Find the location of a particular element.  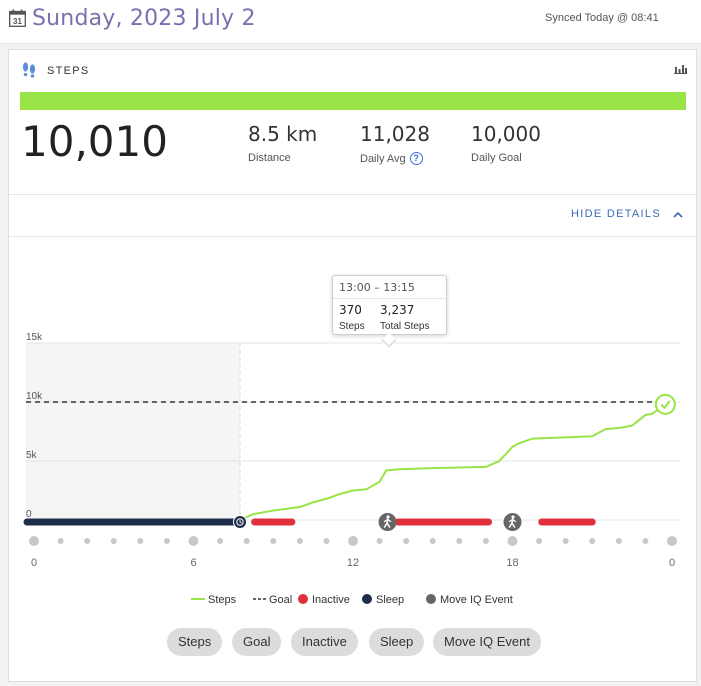

legend-label: Sleep is located at coordinates (390, 600).